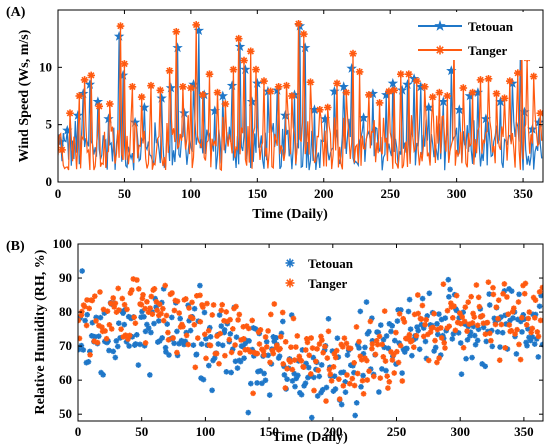 The image size is (550, 448). I want to click on x-tick-label: 100, so click(206, 431).